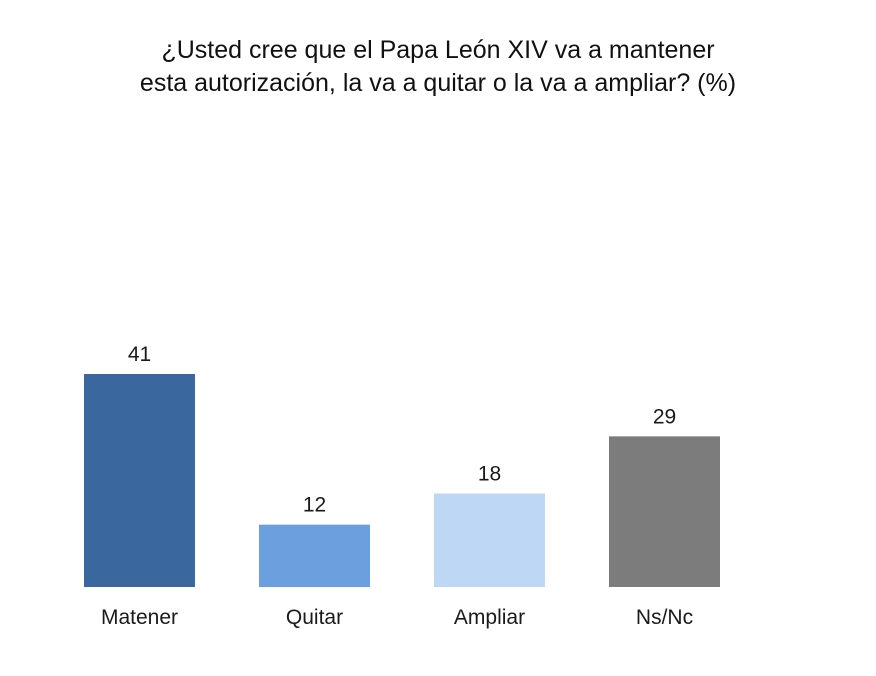 The width and height of the screenshot is (876, 676). Describe the element at coordinates (489, 617) in the screenshot. I see `category-label-ampliar: Ampliar` at that location.